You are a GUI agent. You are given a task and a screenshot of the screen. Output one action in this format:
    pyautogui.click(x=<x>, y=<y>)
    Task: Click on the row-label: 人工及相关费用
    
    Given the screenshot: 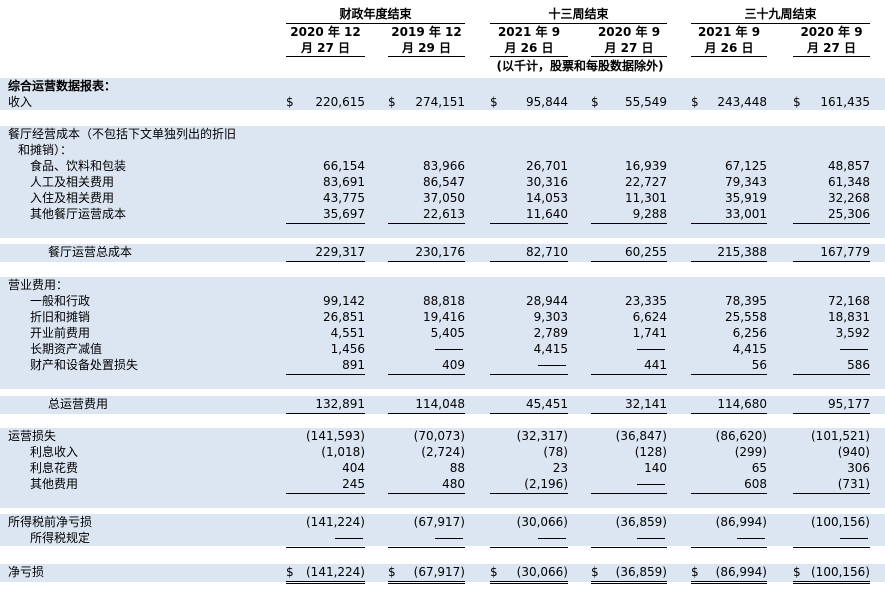 What is the action you would take?
    pyautogui.click(x=72, y=182)
    